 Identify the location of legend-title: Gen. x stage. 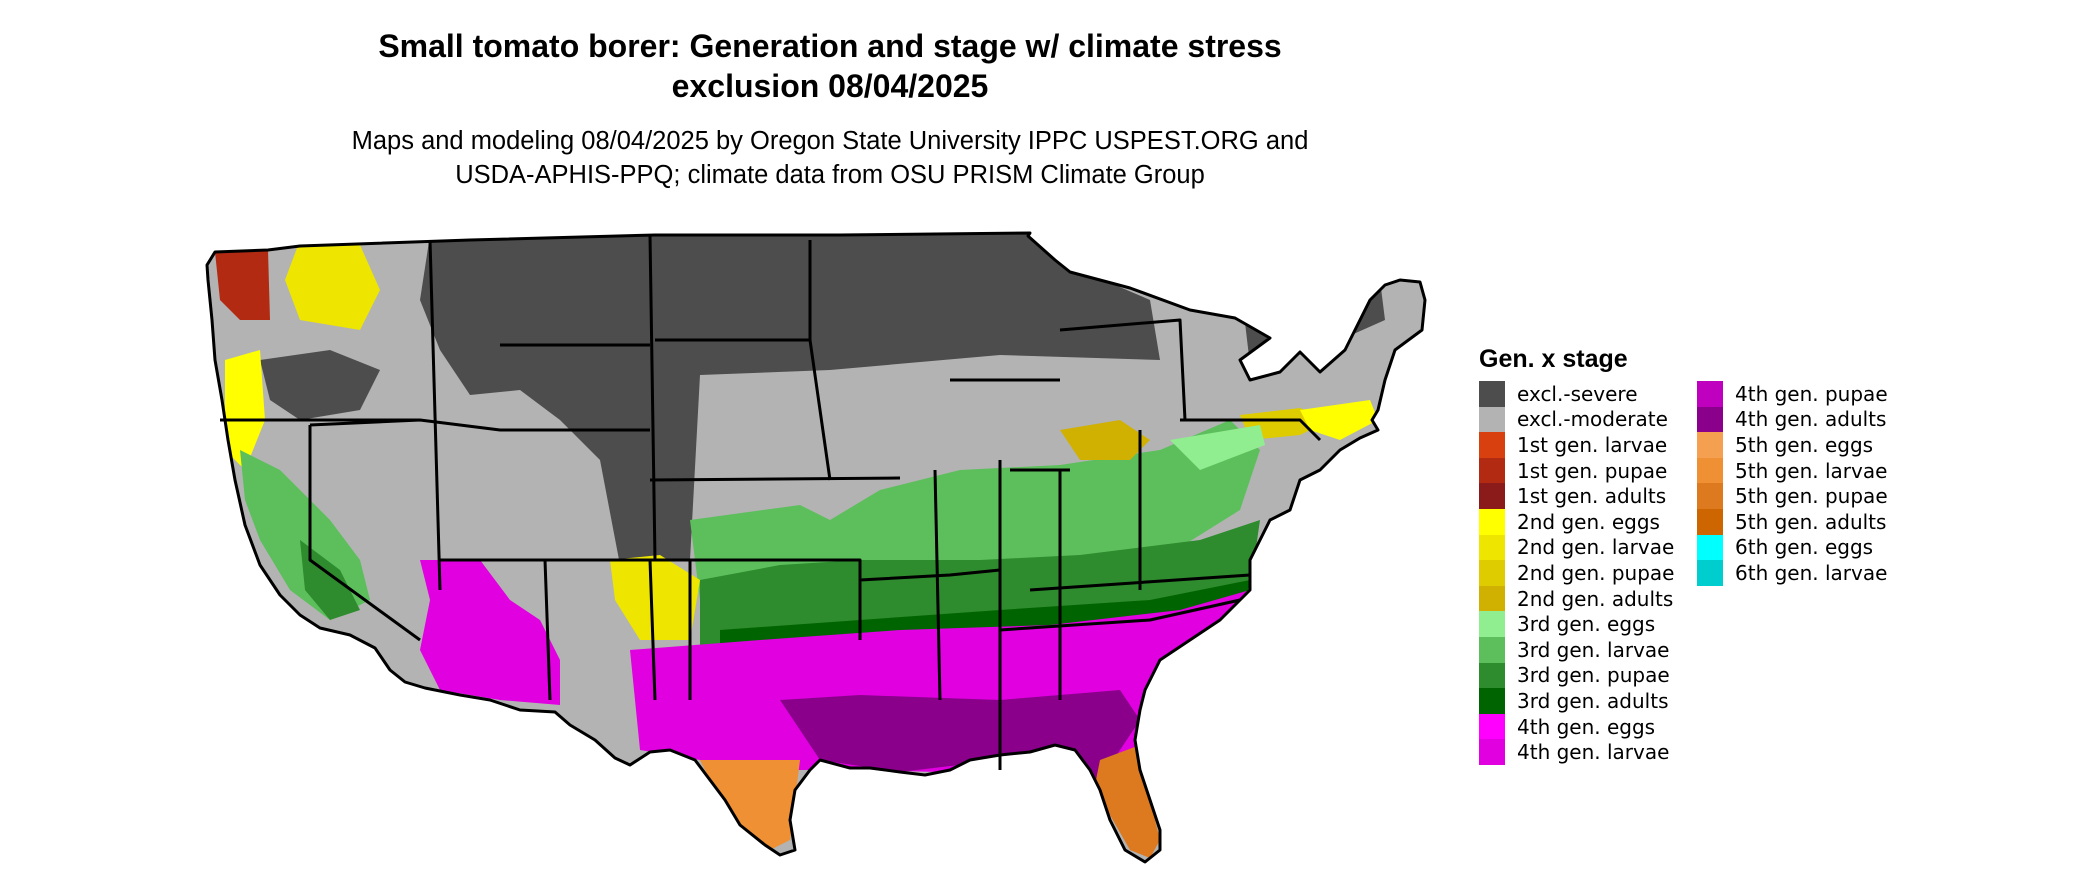
(1553, 359).